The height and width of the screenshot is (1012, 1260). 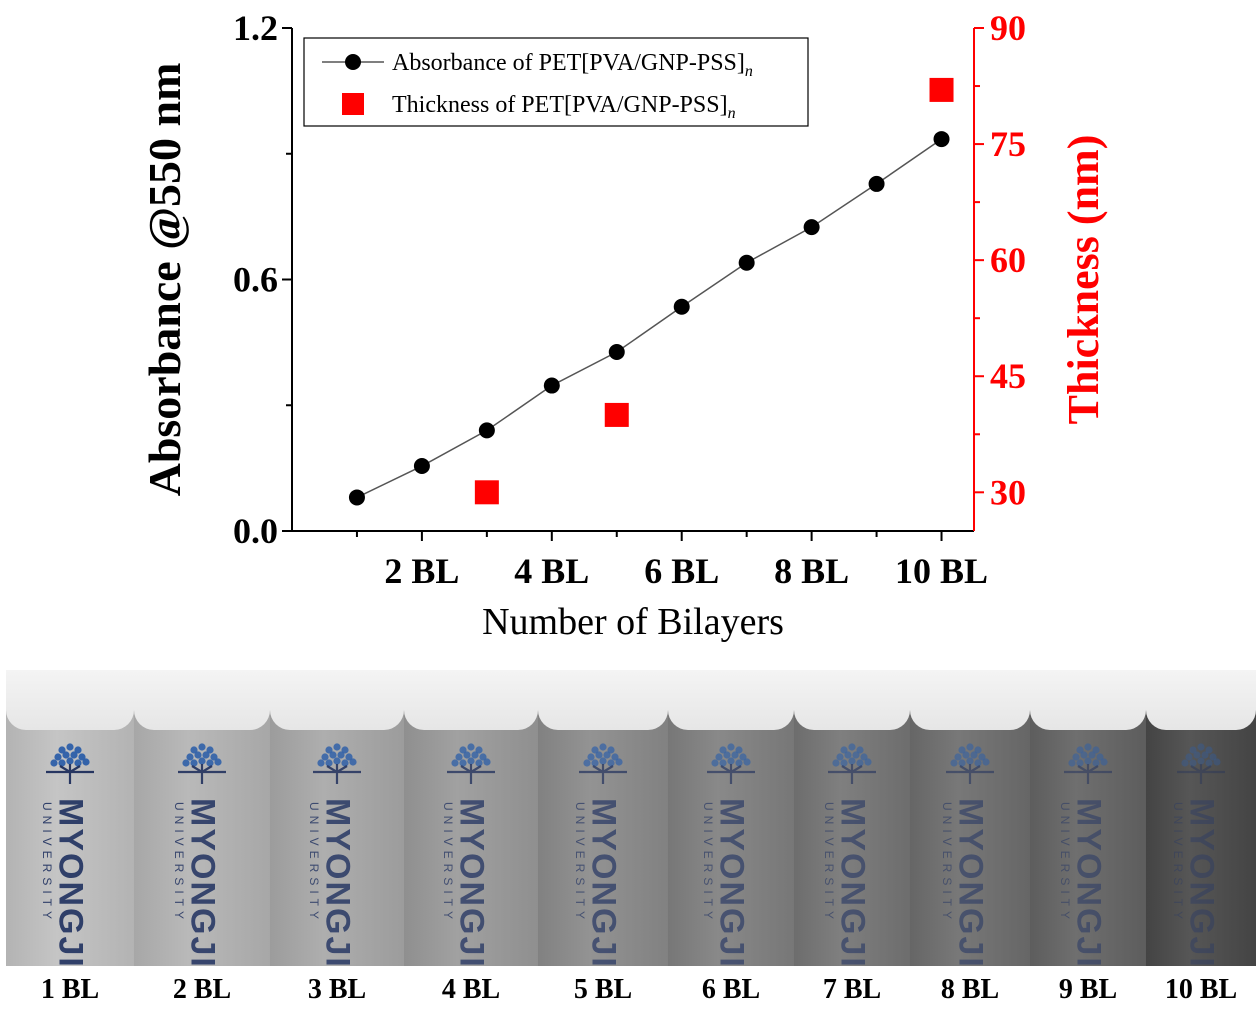 What do you see at coordinates (255, 280) in the screenshot?
I see `left-y-tick-label: 0.6` at bounding box center [255, 280].